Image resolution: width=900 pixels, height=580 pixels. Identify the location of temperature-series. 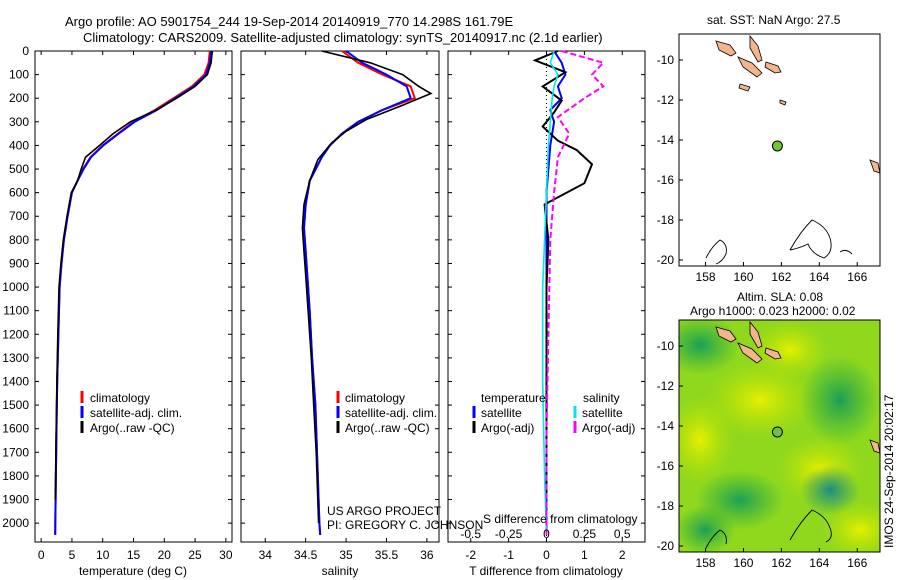
(134, 292).